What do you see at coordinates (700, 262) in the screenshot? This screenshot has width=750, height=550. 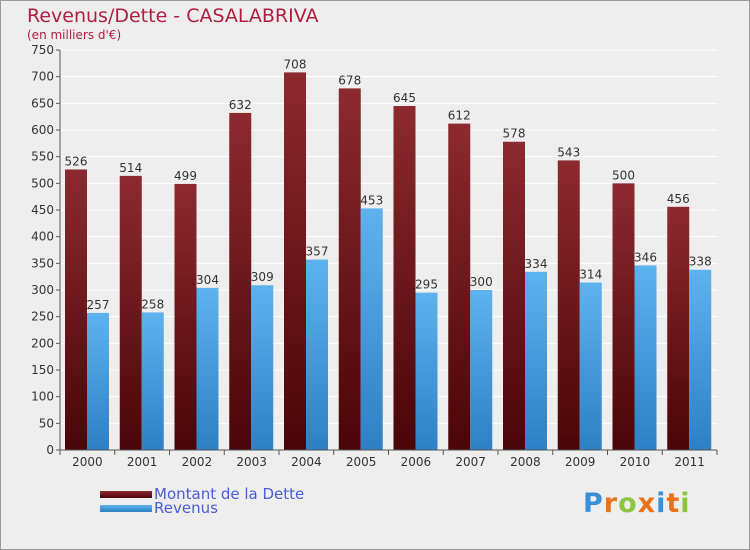 I see `data-label-revenus: 338` at bounding box center [700, 262].